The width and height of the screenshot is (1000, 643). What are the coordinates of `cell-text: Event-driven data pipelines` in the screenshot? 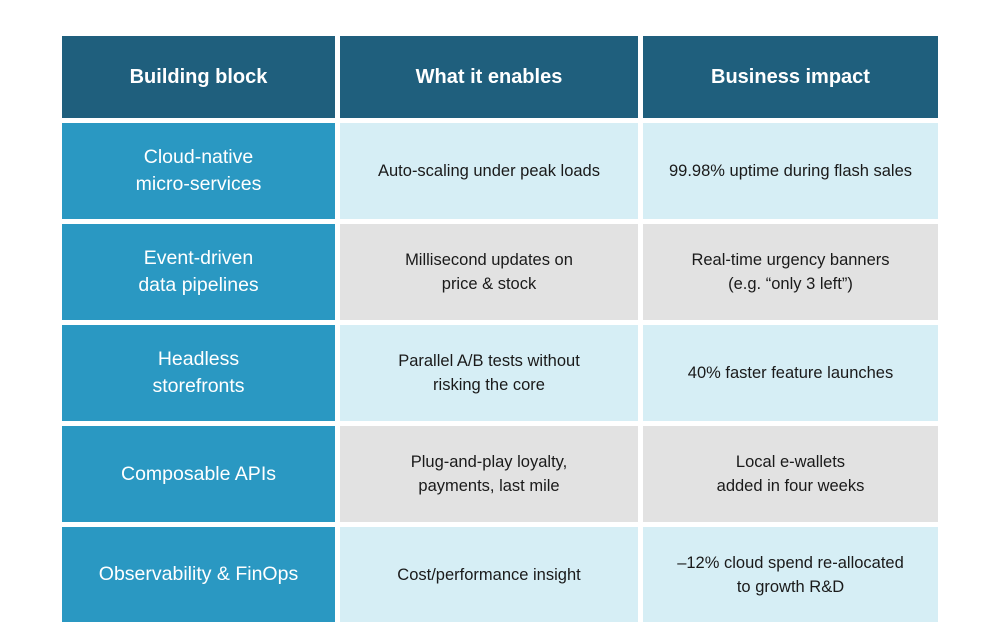 It's located at (198, 271).